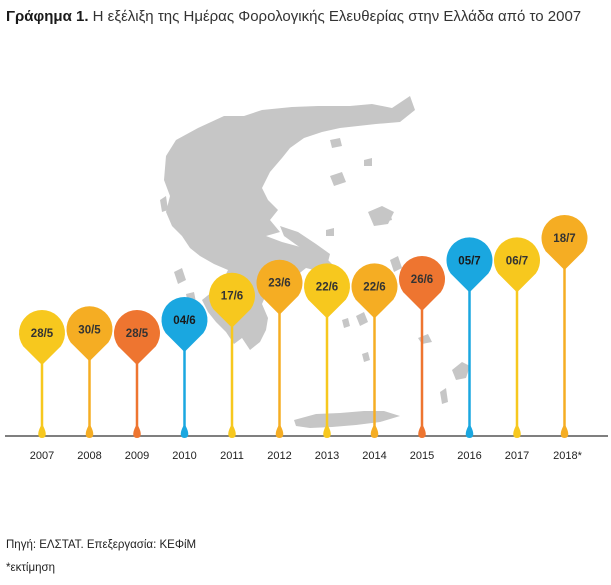  What do you see at coordinates (366, 357) in the screenshot?
I see `map-santorini` at bounding box center [366, 357].